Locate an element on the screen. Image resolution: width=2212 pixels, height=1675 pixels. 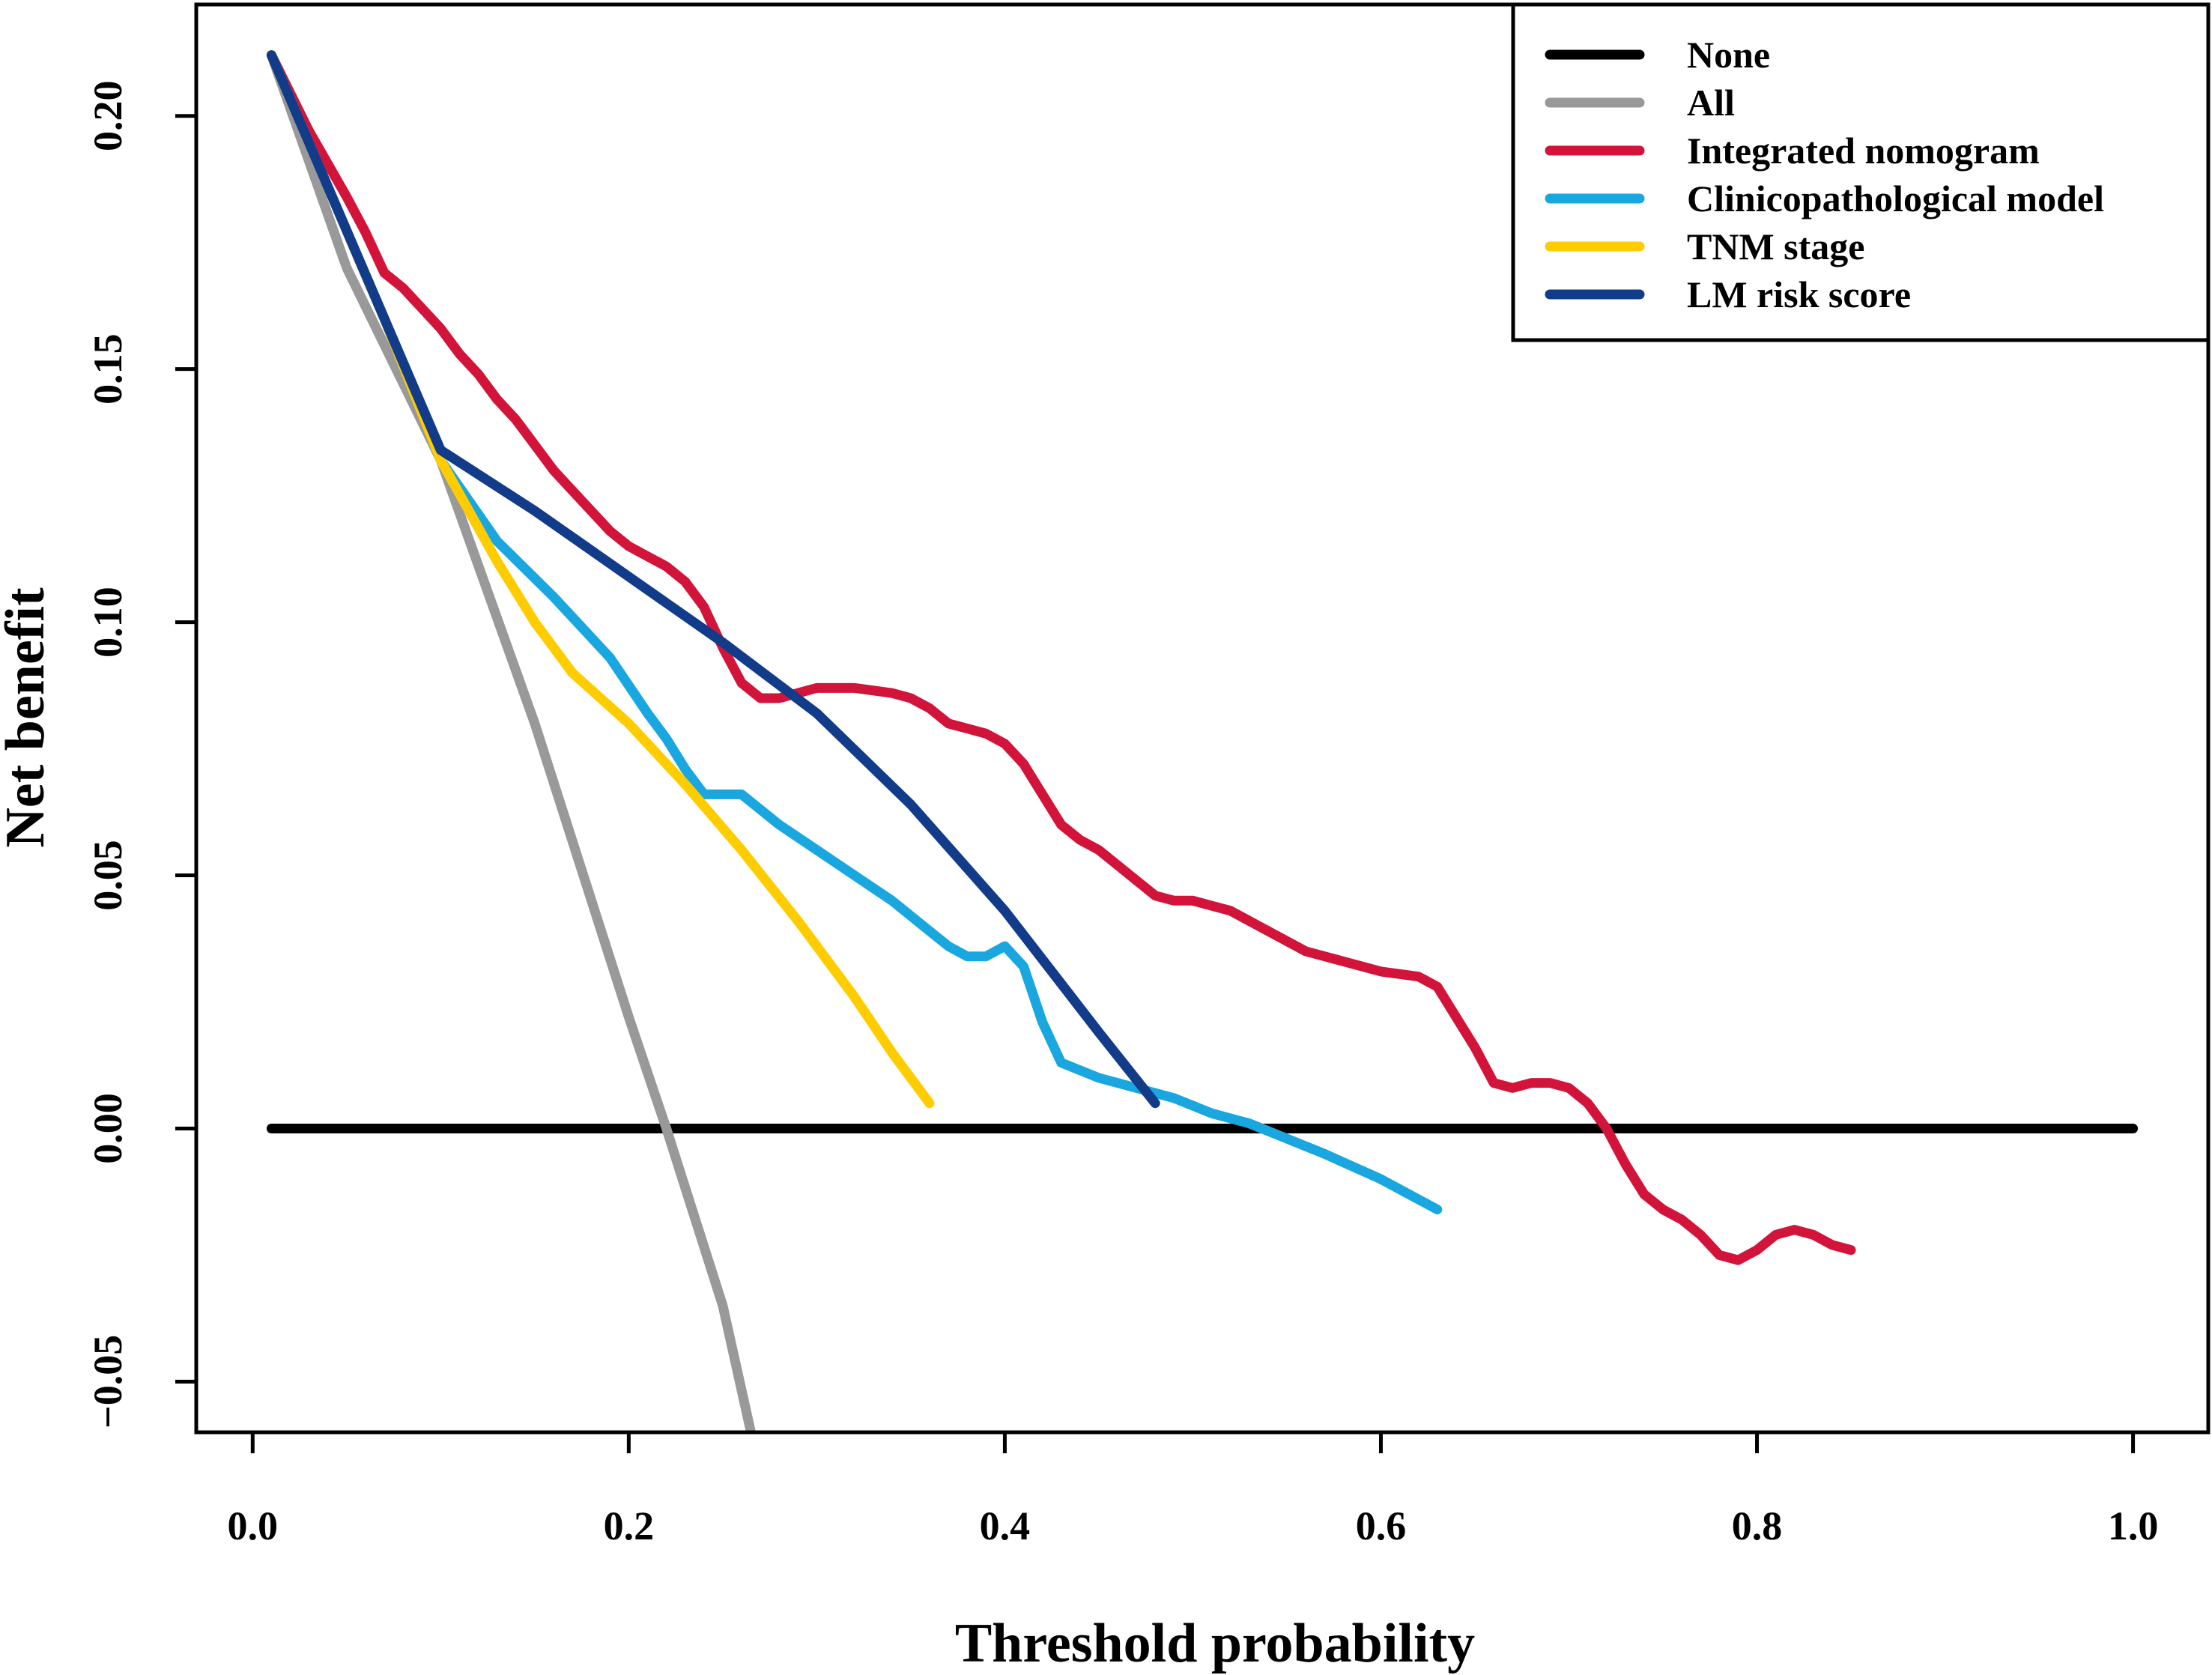
legend-box is located at coordinates (1861, 172).